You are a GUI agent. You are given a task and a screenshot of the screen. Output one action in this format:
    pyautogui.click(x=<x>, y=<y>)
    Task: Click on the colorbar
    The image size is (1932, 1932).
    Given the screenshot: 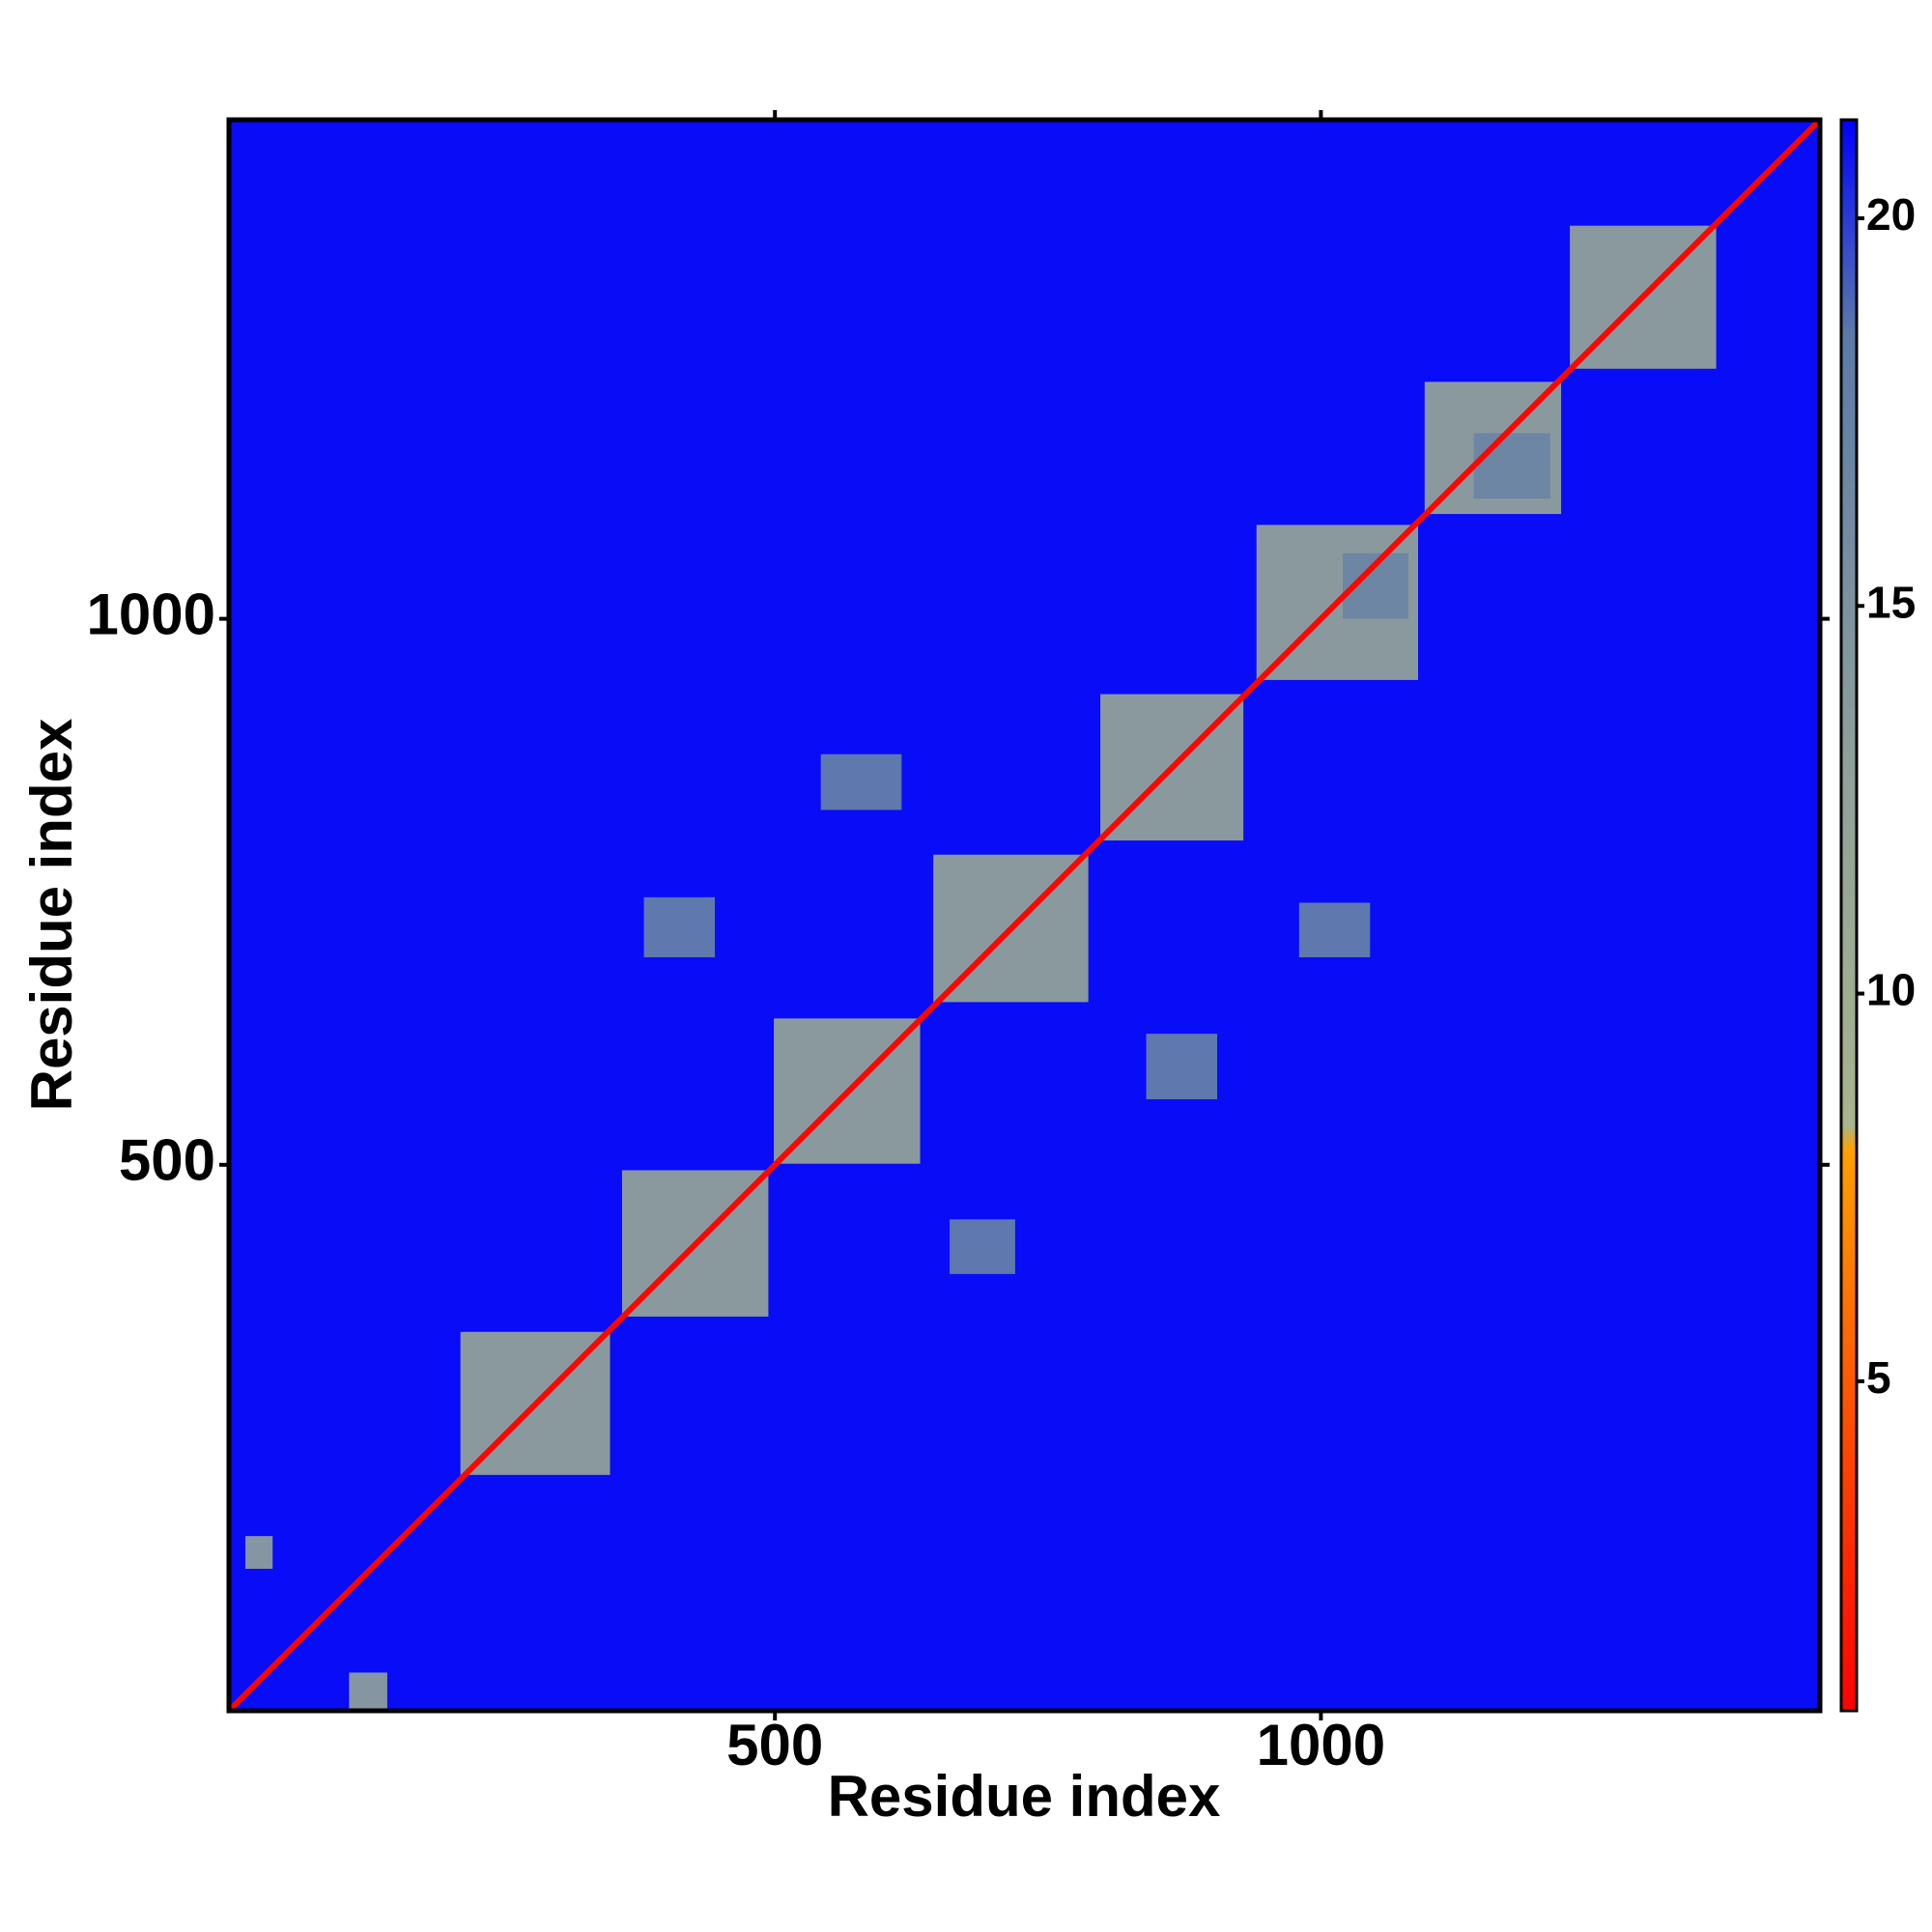 What is the action you would take?
    pyautogui.click(x=1849, y=915)
    